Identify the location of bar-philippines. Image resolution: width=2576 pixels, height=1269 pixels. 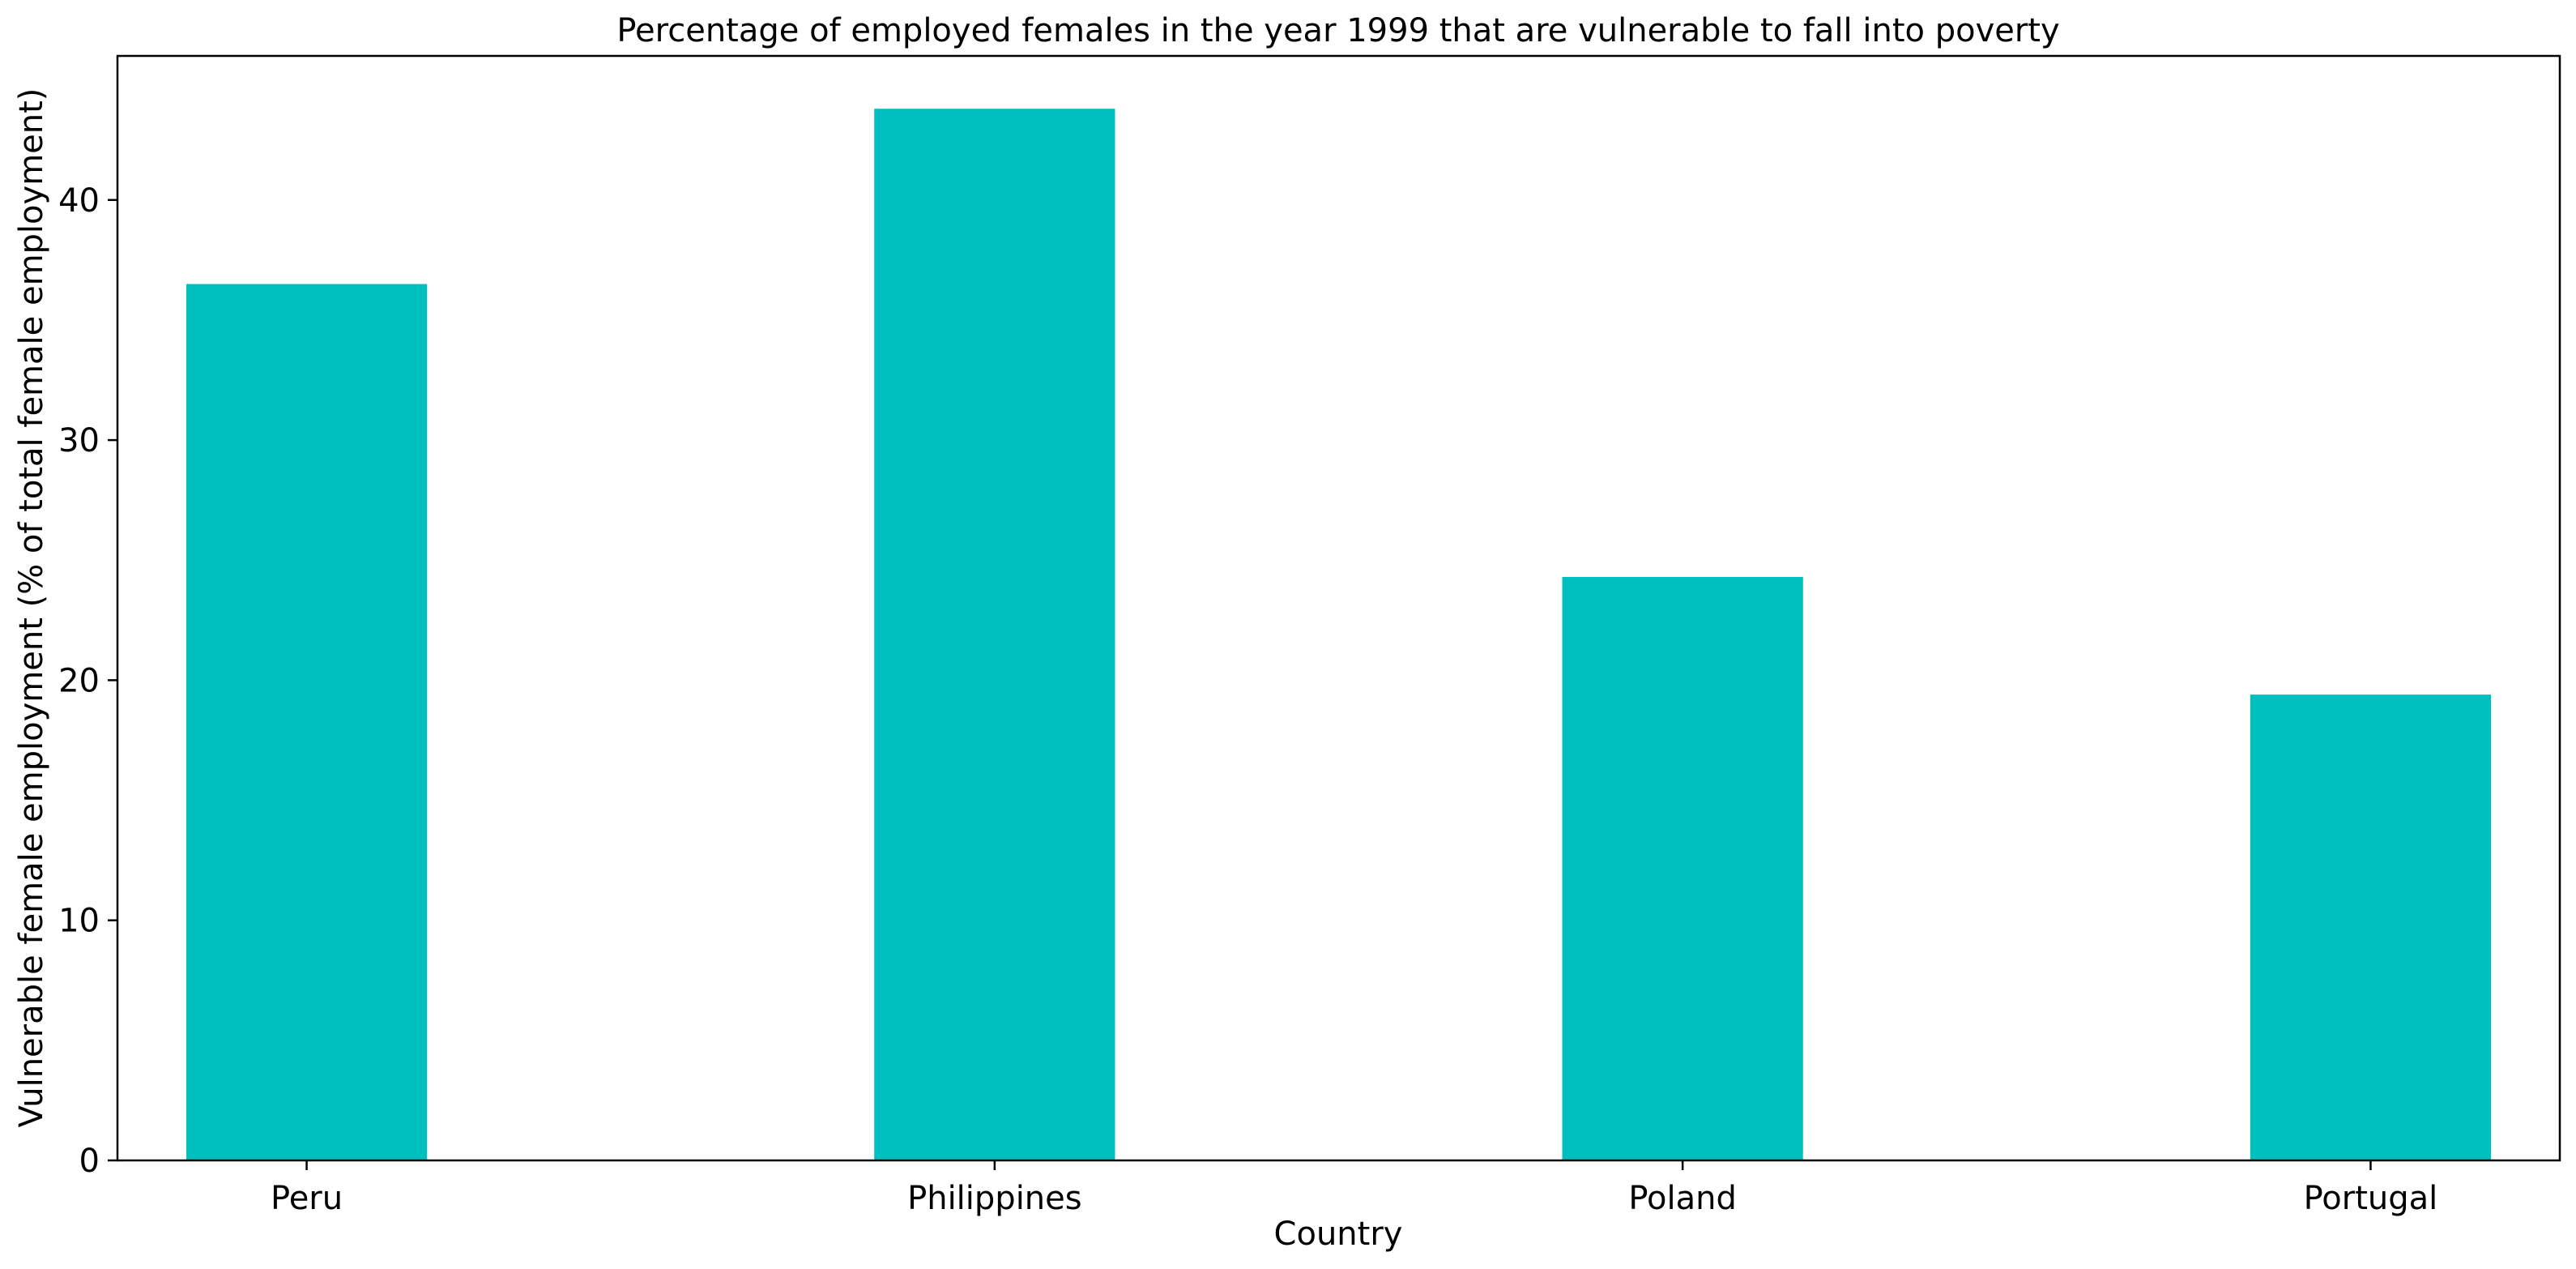
(995, 634).